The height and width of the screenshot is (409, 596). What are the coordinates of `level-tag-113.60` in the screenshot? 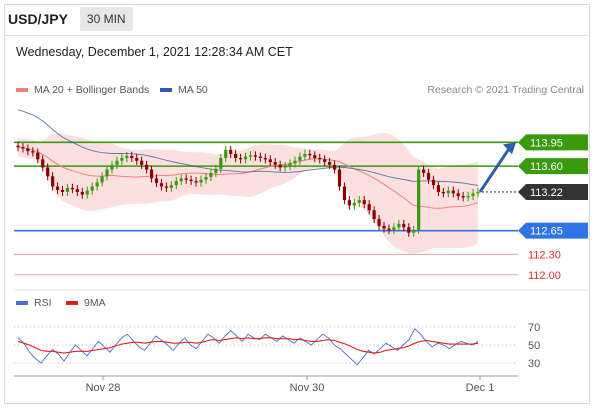 It's located at (553, 166).